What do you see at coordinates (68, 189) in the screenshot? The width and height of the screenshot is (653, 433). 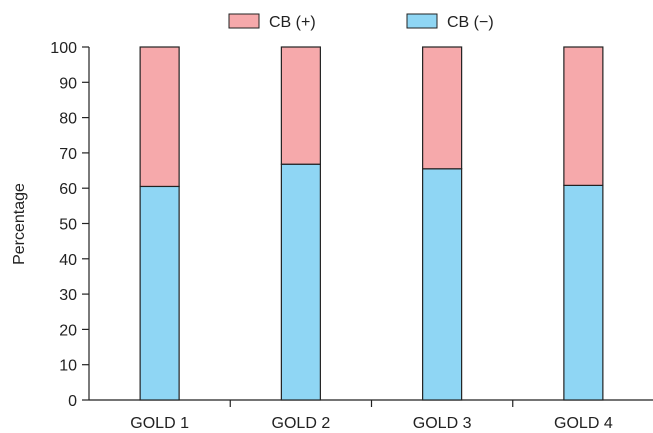 I see `y-tick-label: 60` at bounding box center [68, 189].